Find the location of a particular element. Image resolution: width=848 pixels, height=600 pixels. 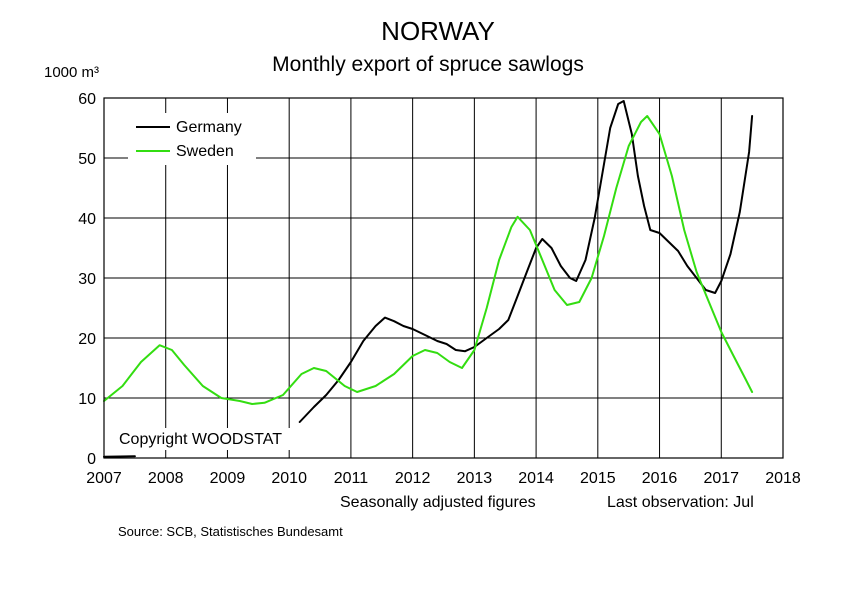

last-observation-note: Last observation: Jul is located at coordinates (680, 502).